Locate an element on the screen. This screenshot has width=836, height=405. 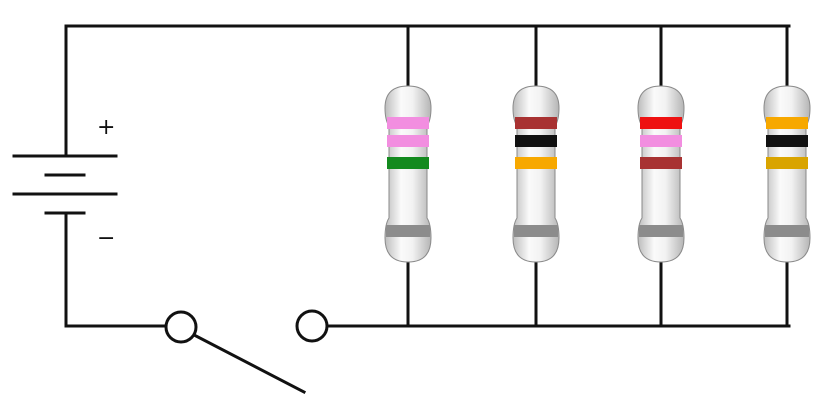
battery-minus-label: − is located at coordinates (106, 238).